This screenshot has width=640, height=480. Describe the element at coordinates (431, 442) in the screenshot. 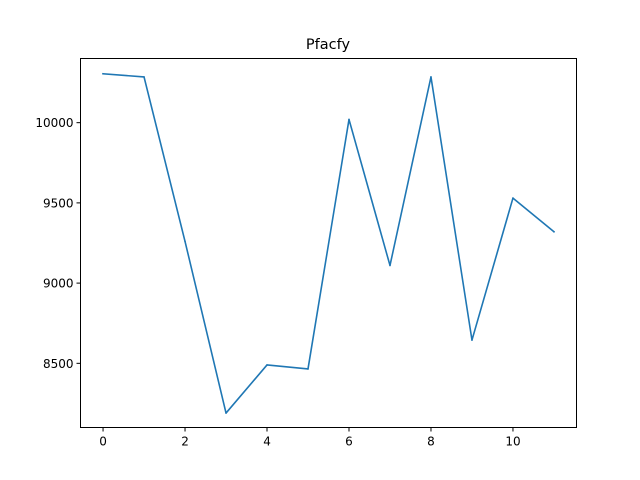

I see `x-tick-label: 8` at that location.